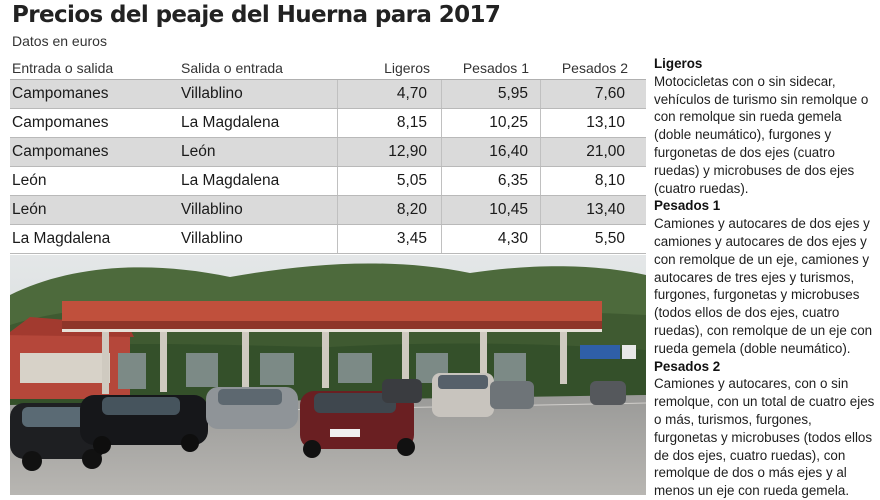 Image resolution: width=880 pixels, height=500 pixels. Describe the element at coordinates (383, 239) in the screenshot. I see `ligeros-price: 3,45` at that location.